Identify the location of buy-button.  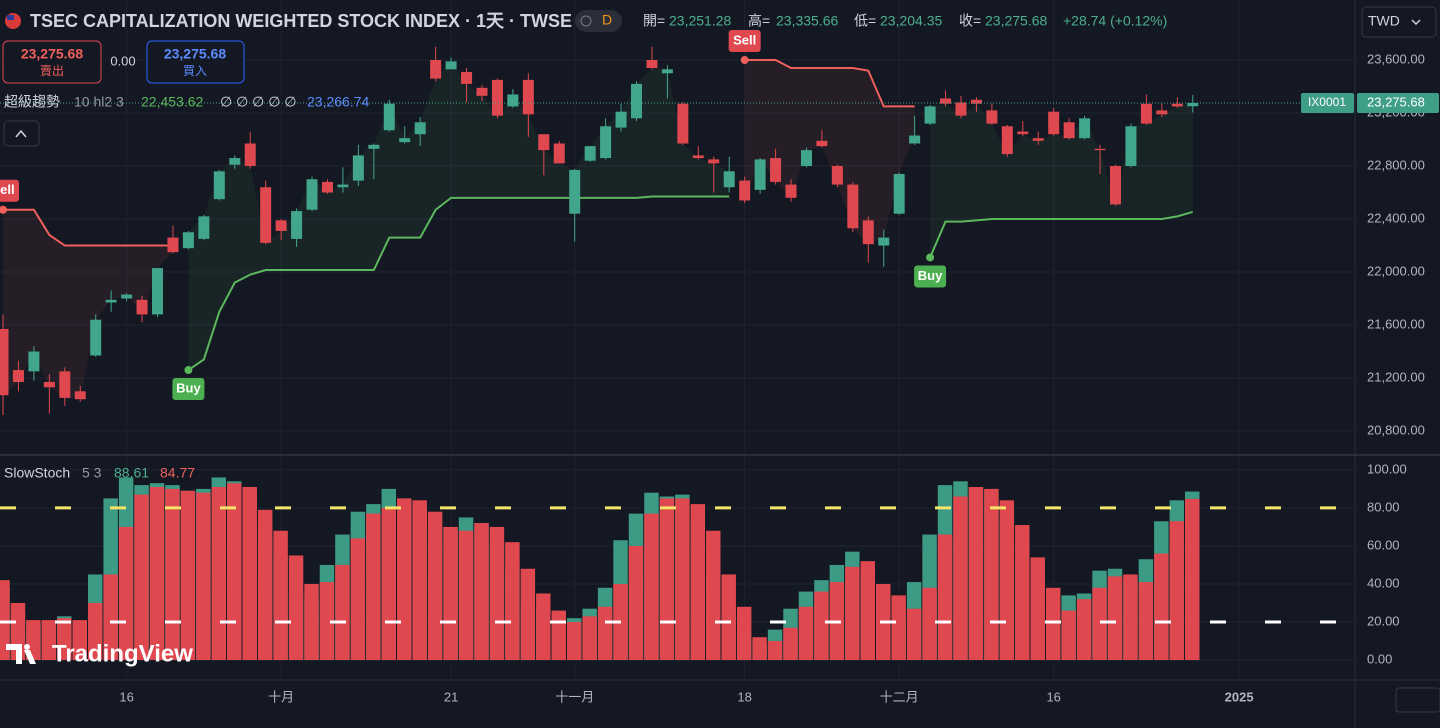
(195, 62).